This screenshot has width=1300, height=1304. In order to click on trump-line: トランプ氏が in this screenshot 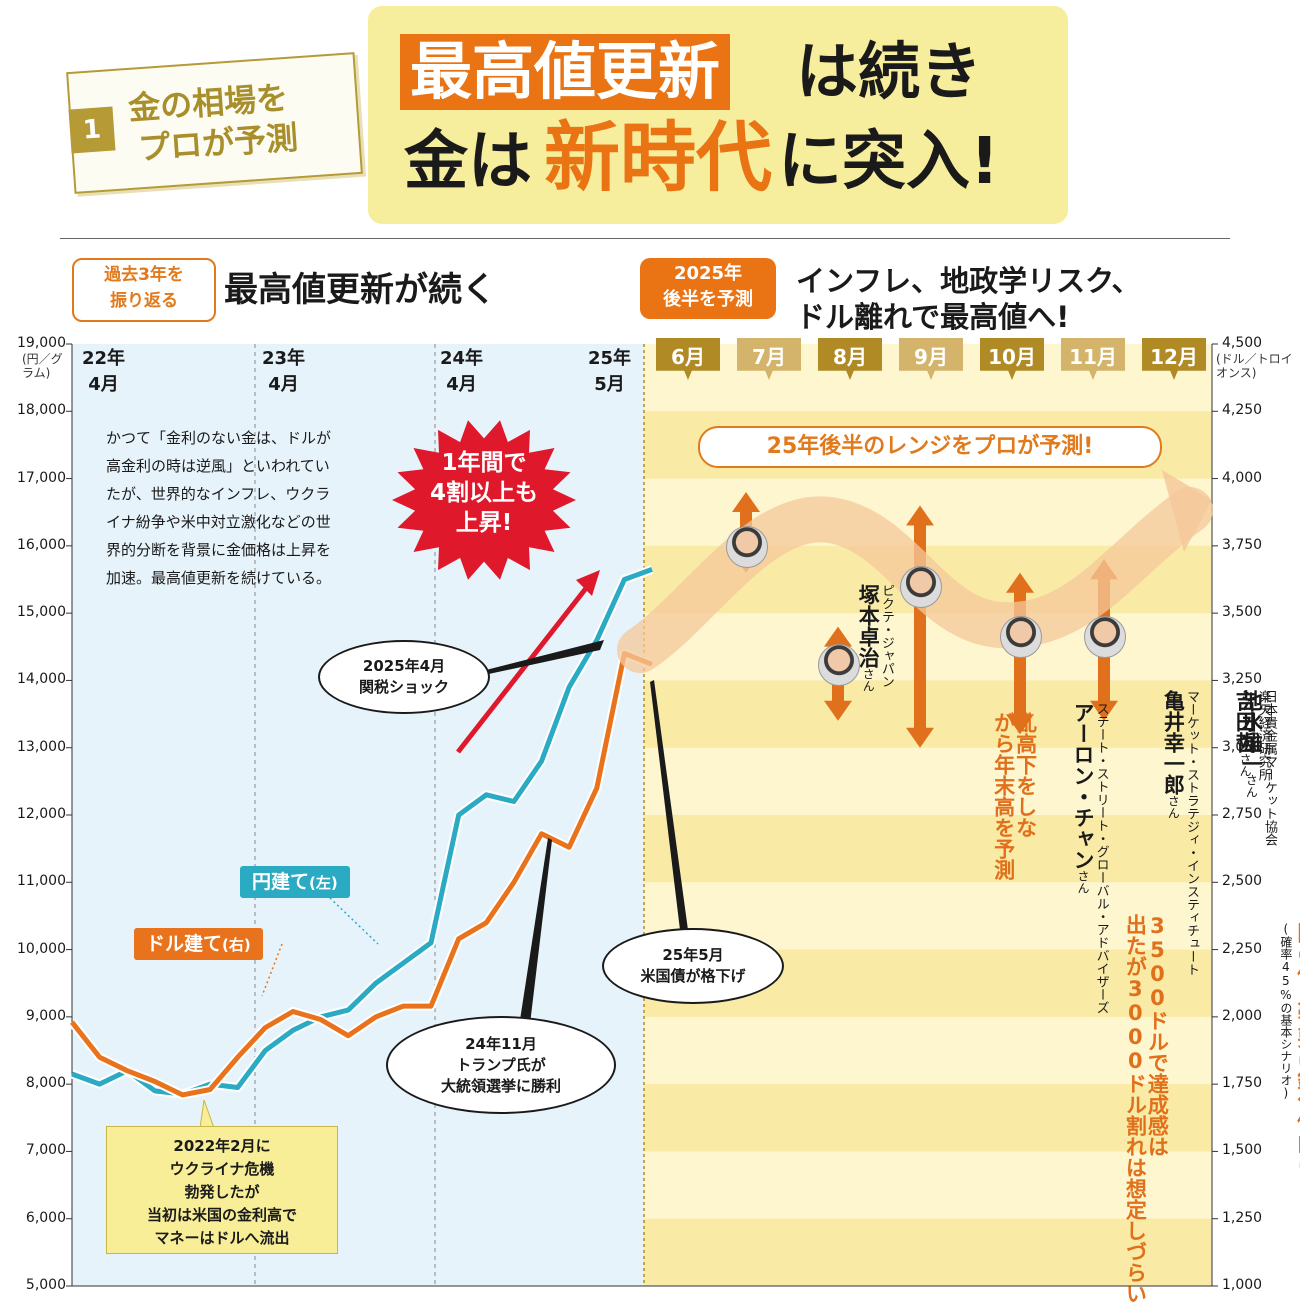, I will do `click(501, 1065)`.